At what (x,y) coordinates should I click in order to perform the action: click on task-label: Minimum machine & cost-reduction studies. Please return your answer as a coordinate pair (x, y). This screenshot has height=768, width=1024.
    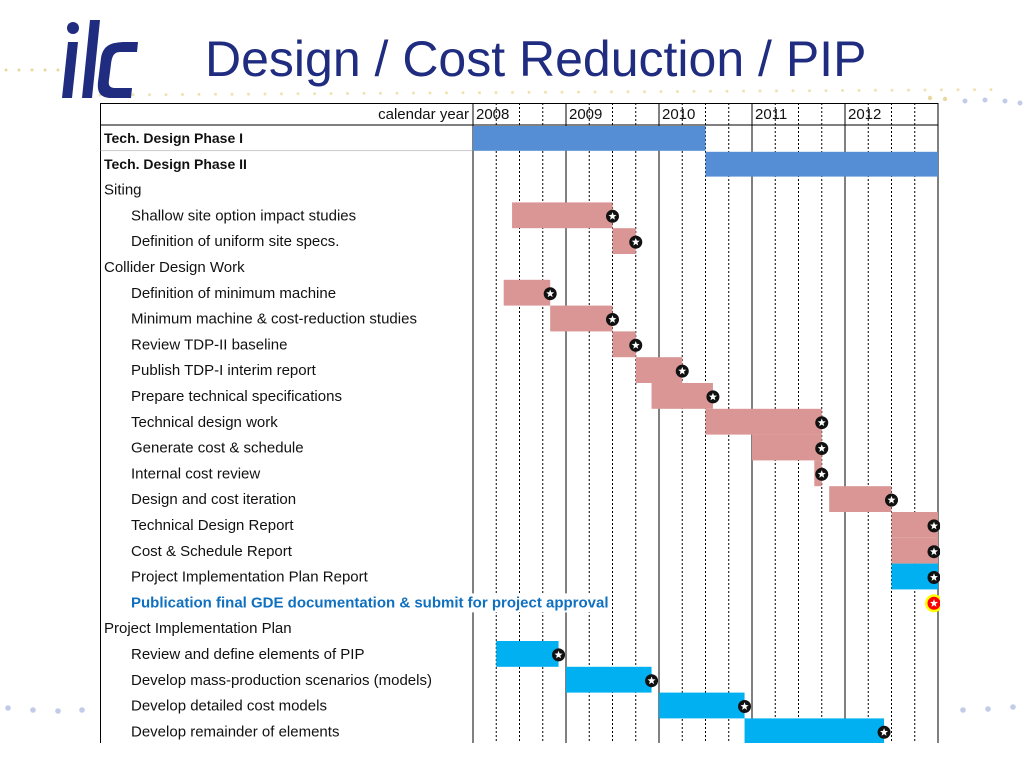
    Looking at the image, I should click on (274, 319).